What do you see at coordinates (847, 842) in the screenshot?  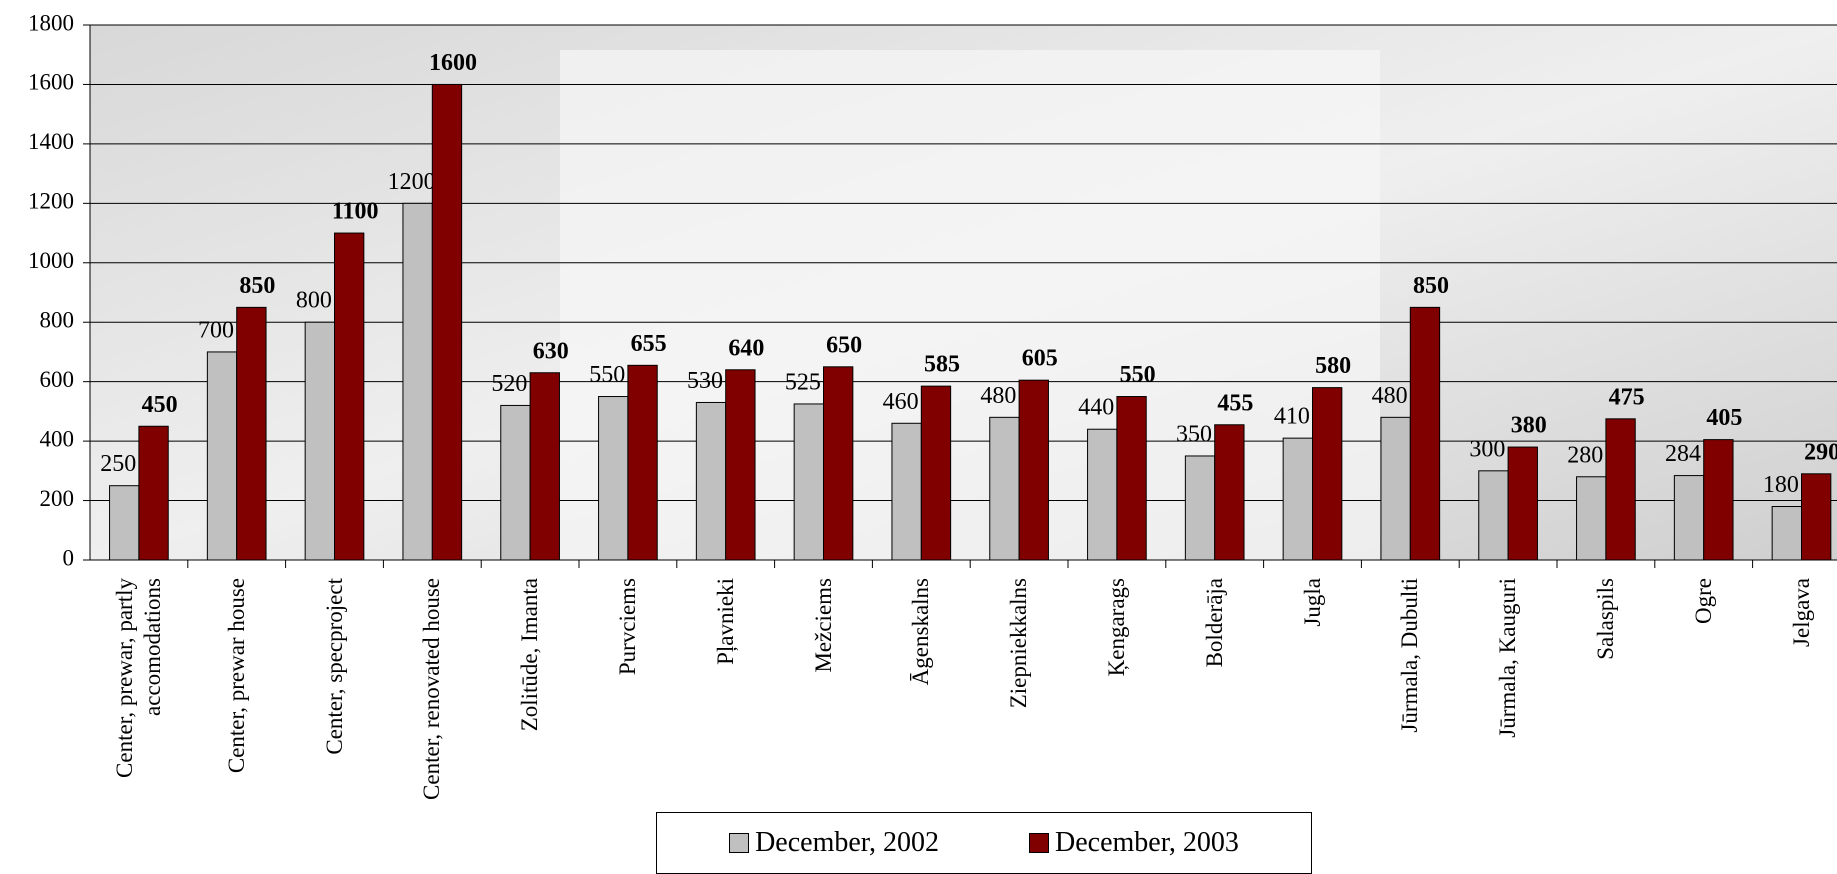 I see `legend-label: December, 2002` at bounding box center [847, 842].